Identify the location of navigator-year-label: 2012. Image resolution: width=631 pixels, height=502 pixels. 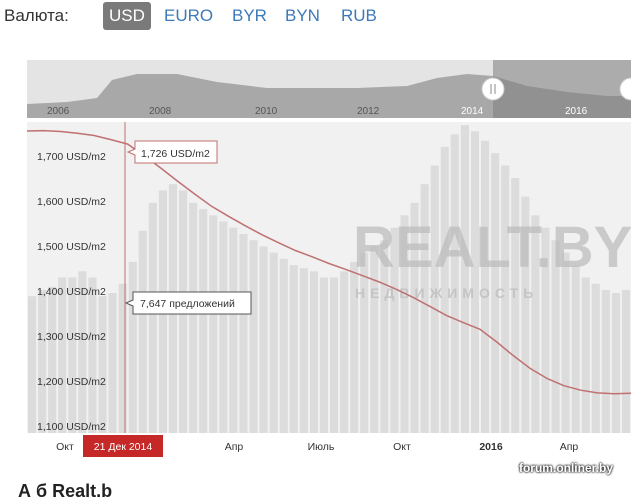
(368, 111).